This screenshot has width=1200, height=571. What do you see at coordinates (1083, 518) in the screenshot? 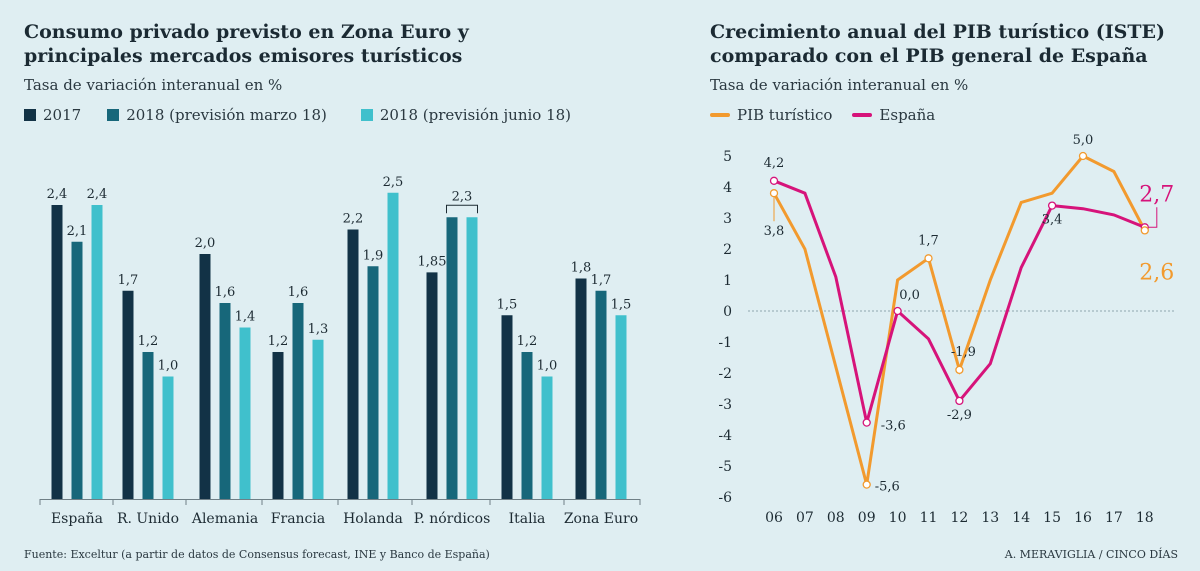
I see `x-tick-label: 16` at bounding box center [1083, 518].